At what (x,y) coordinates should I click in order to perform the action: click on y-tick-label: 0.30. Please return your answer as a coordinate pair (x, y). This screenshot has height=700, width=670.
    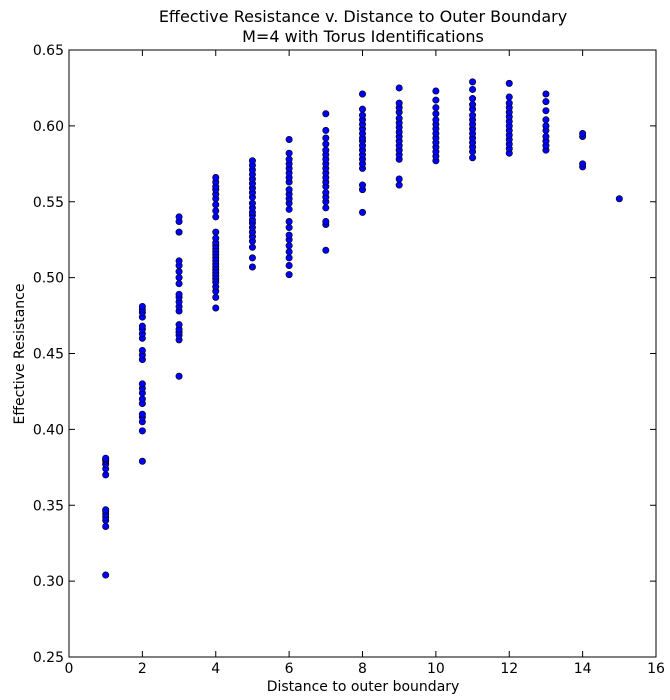
    Looking at the image, I should click on (48, 582).